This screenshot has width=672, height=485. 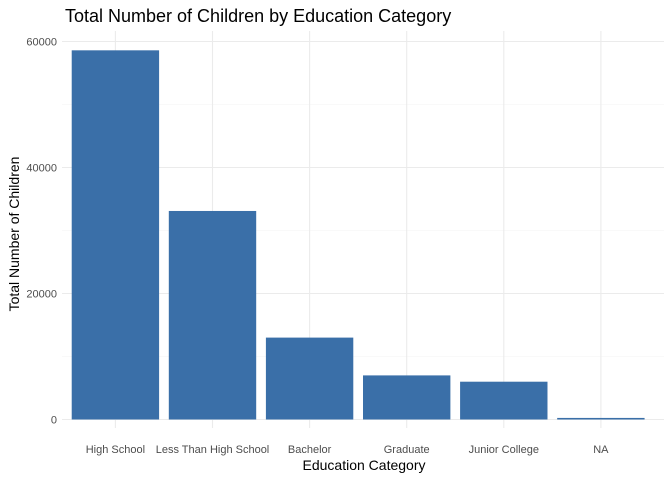 What do you see at coordinates (54, 421) in the screenshot?
I see `y-tick-label: 0` at bounding box center [54, 421].